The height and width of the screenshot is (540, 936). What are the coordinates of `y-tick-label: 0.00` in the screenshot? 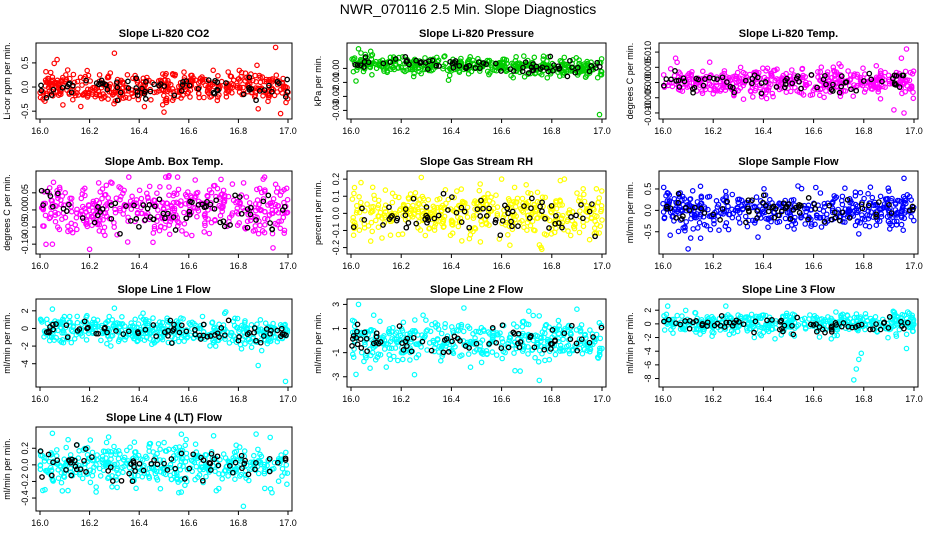 It's located at (25, 210).